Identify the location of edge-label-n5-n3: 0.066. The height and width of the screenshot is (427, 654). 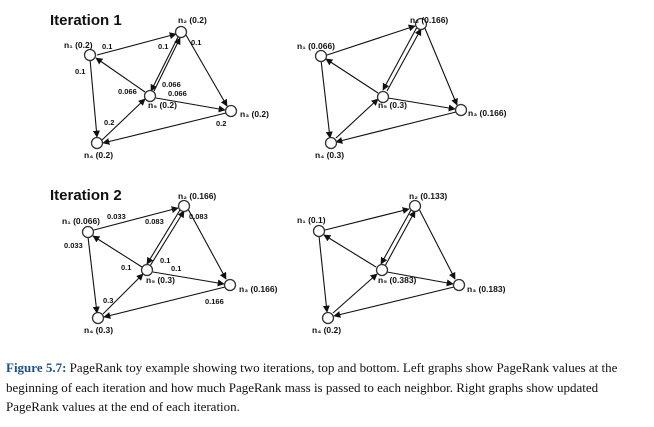
(177, 93).